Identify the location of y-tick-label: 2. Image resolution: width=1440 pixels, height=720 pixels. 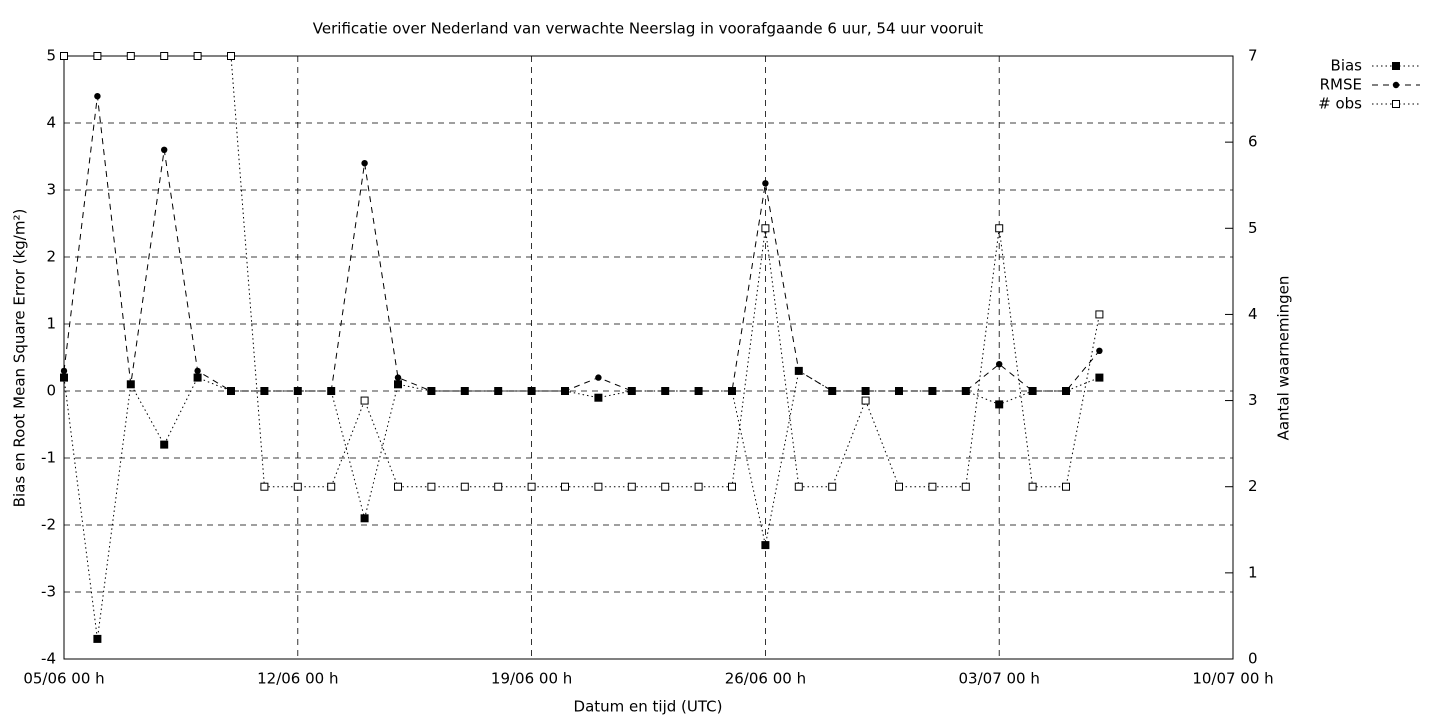
(51, 257).